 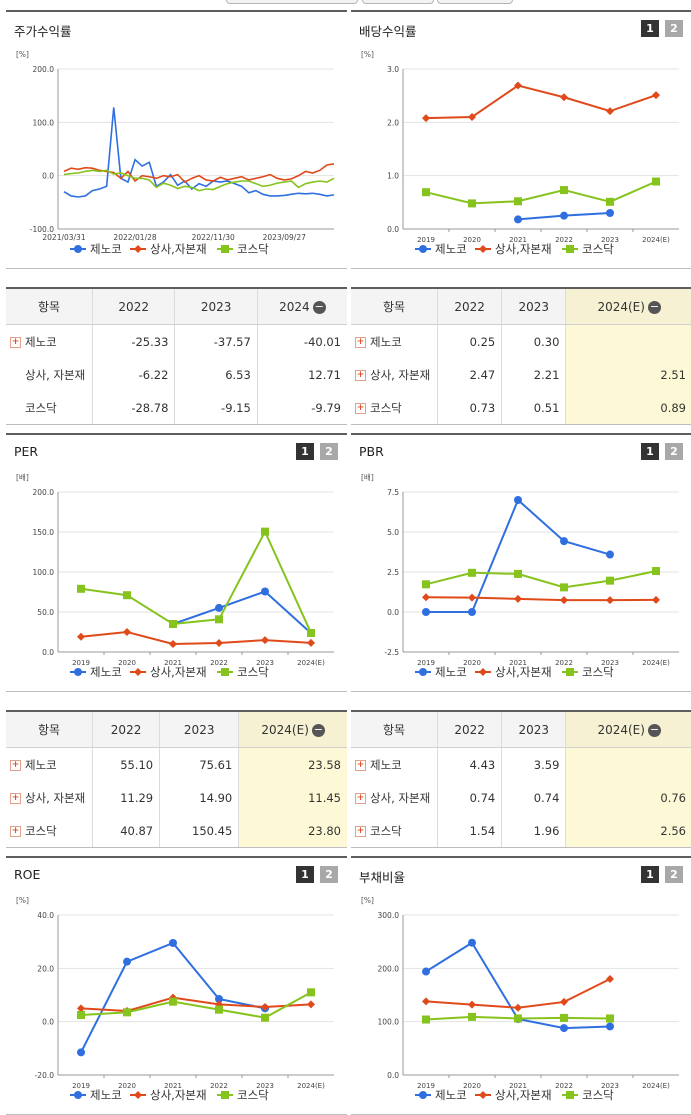 What do you see at coordinates (521, 341) in the screenshot?
I see `table-row: + 제노코 0.25 0.30` at bounding box center [521, 341].